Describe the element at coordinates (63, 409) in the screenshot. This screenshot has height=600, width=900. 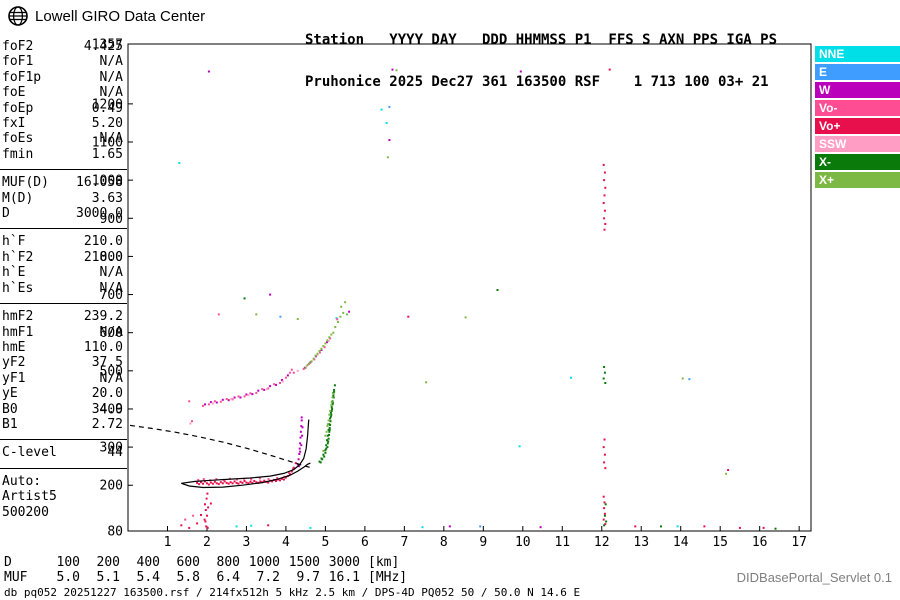
I see `param-row: B0 34.9` at that location.